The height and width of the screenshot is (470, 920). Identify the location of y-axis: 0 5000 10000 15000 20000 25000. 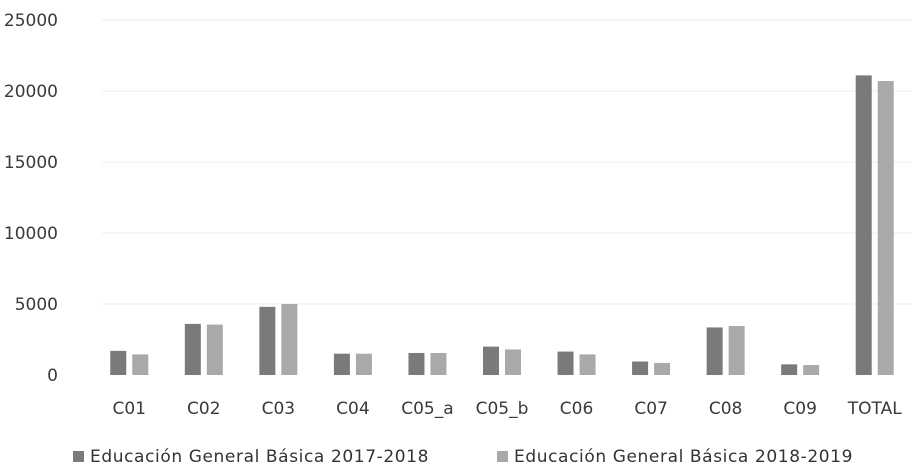
(31, 198).